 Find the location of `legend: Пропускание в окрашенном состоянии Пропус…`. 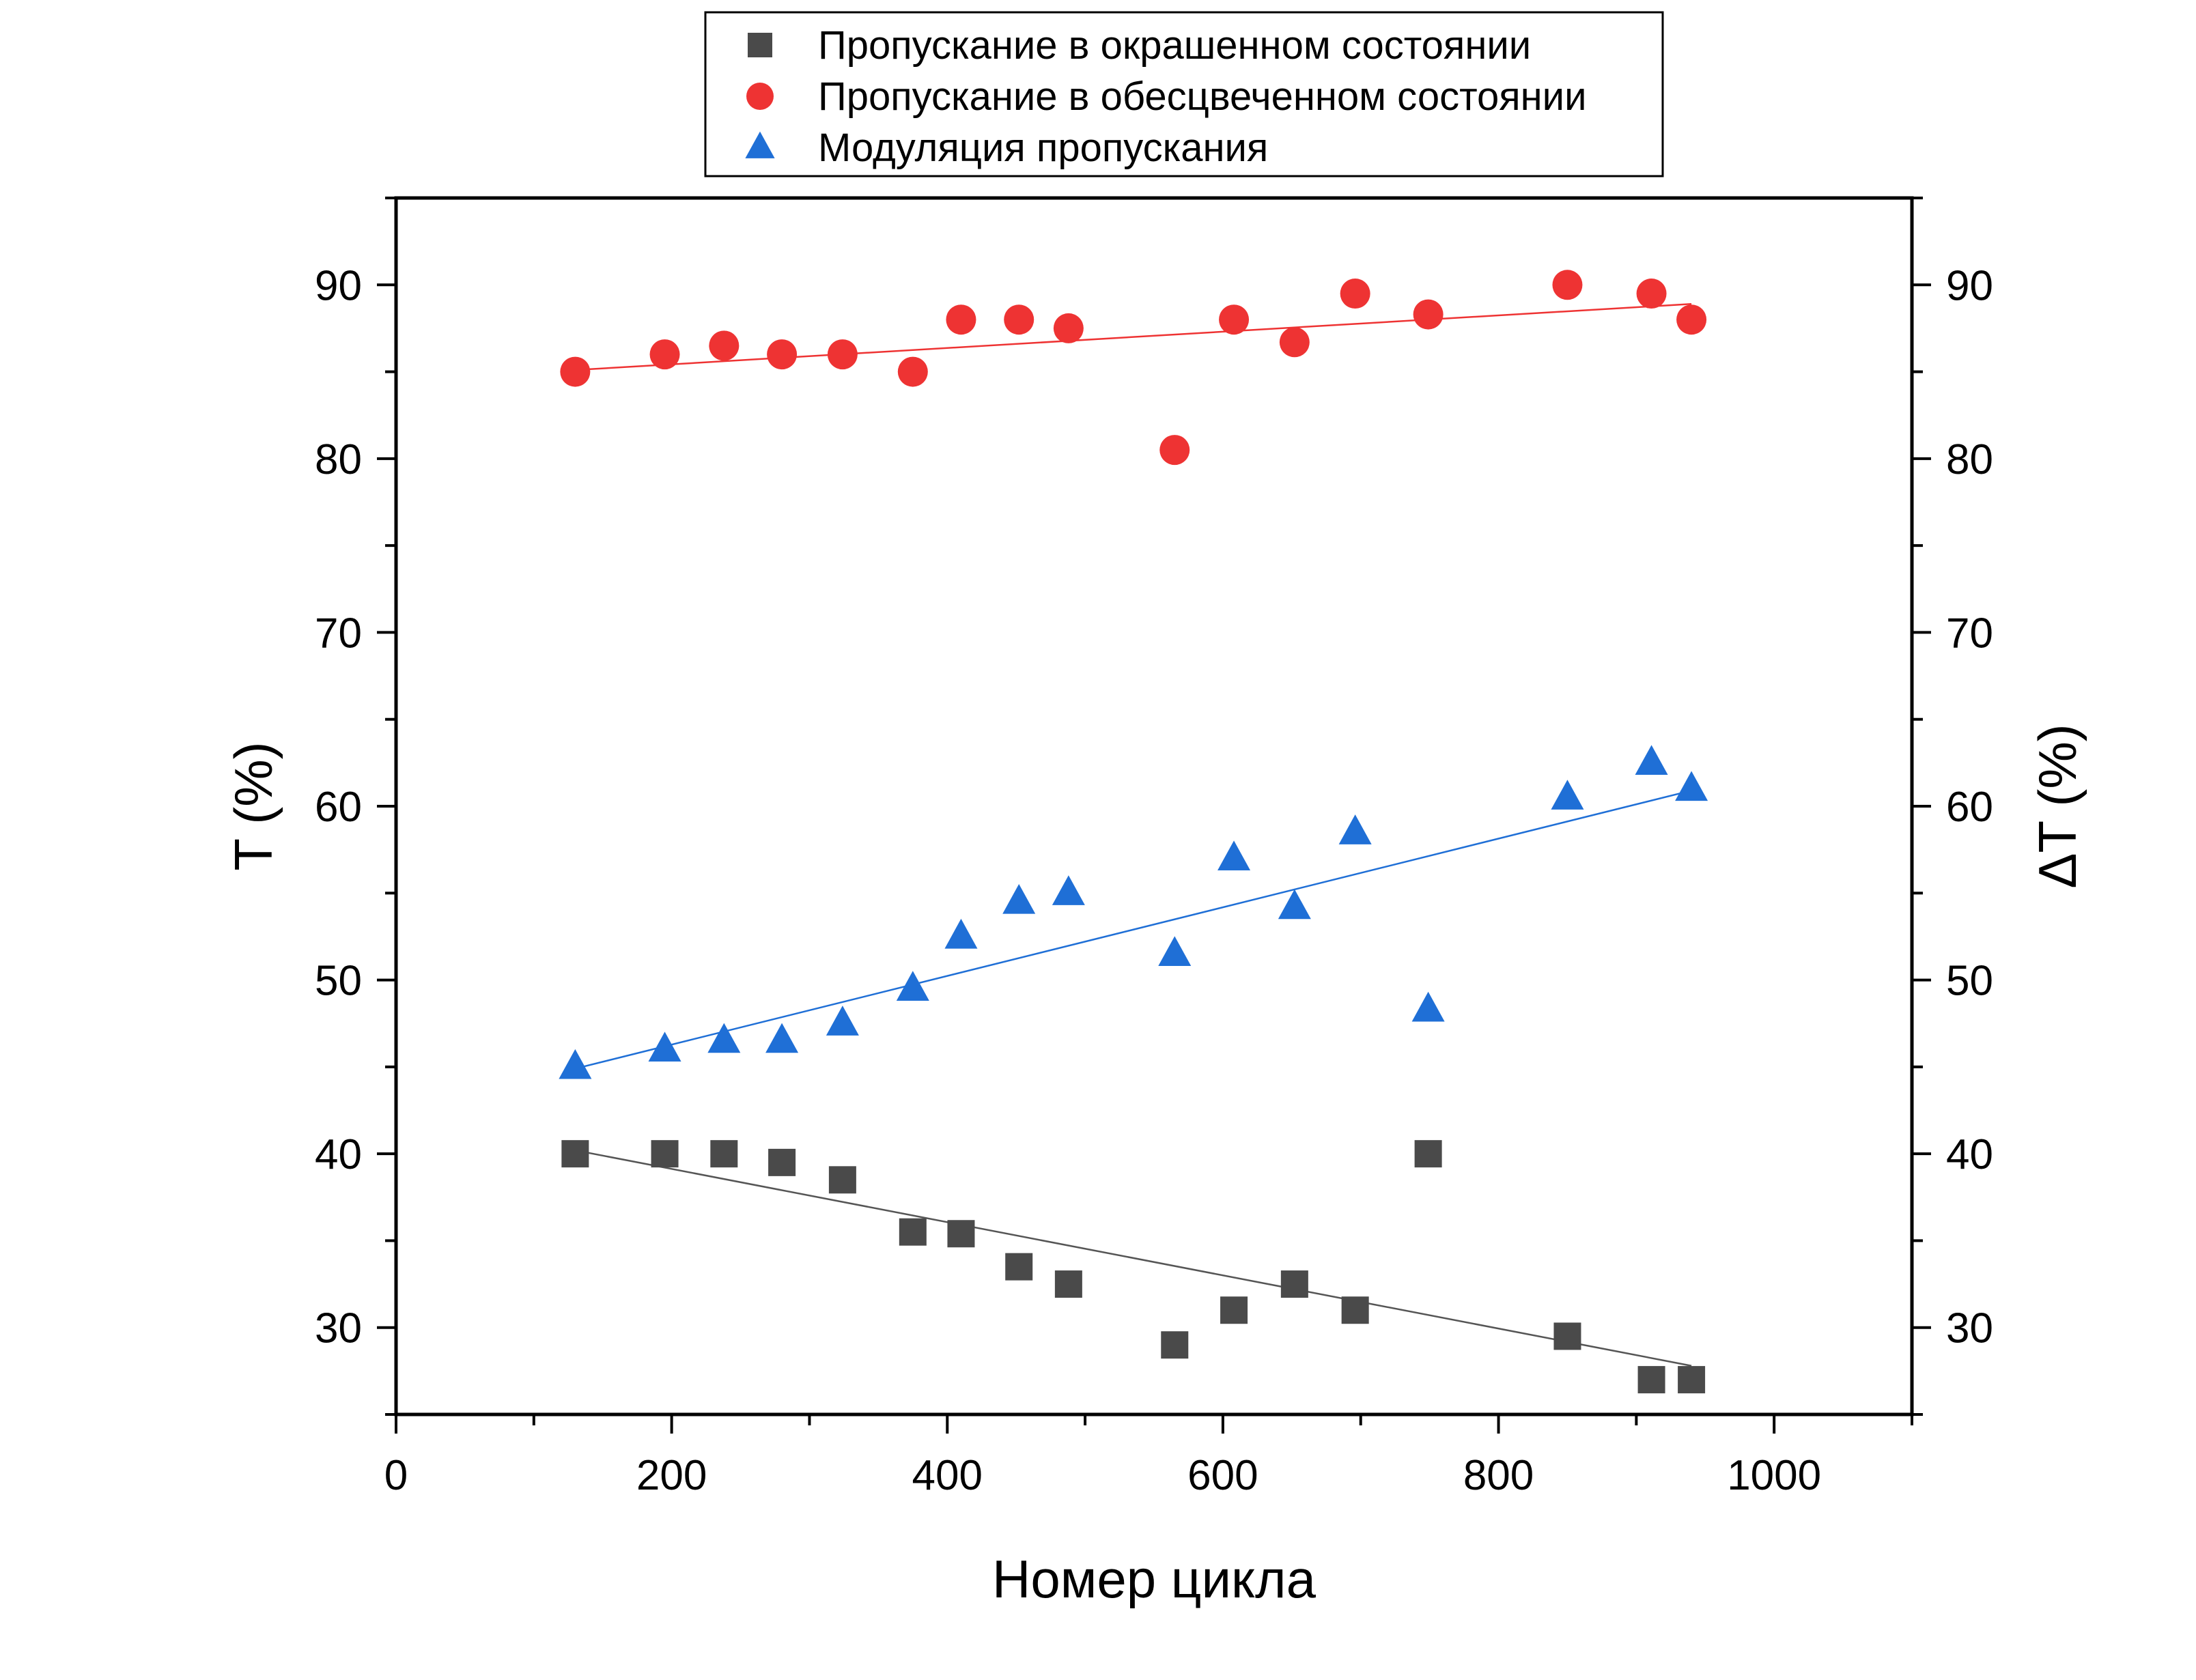

legend: Пропускание в окрашенном состоянии Пропус… is located at coordinates (1184, 94).